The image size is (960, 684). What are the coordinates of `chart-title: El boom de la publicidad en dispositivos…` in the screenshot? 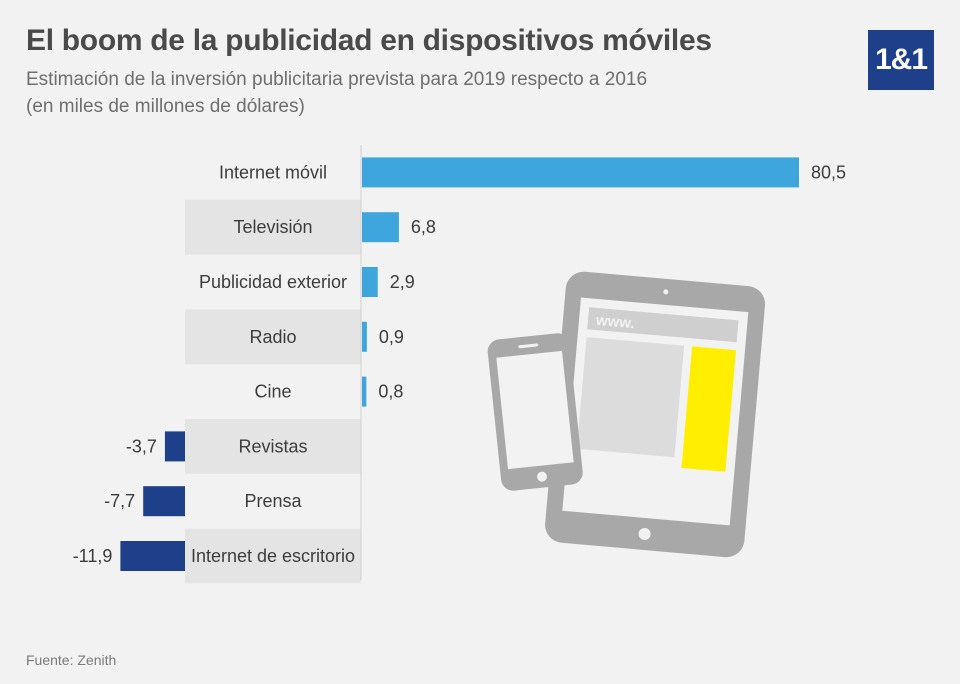 It's located at (369, 40).